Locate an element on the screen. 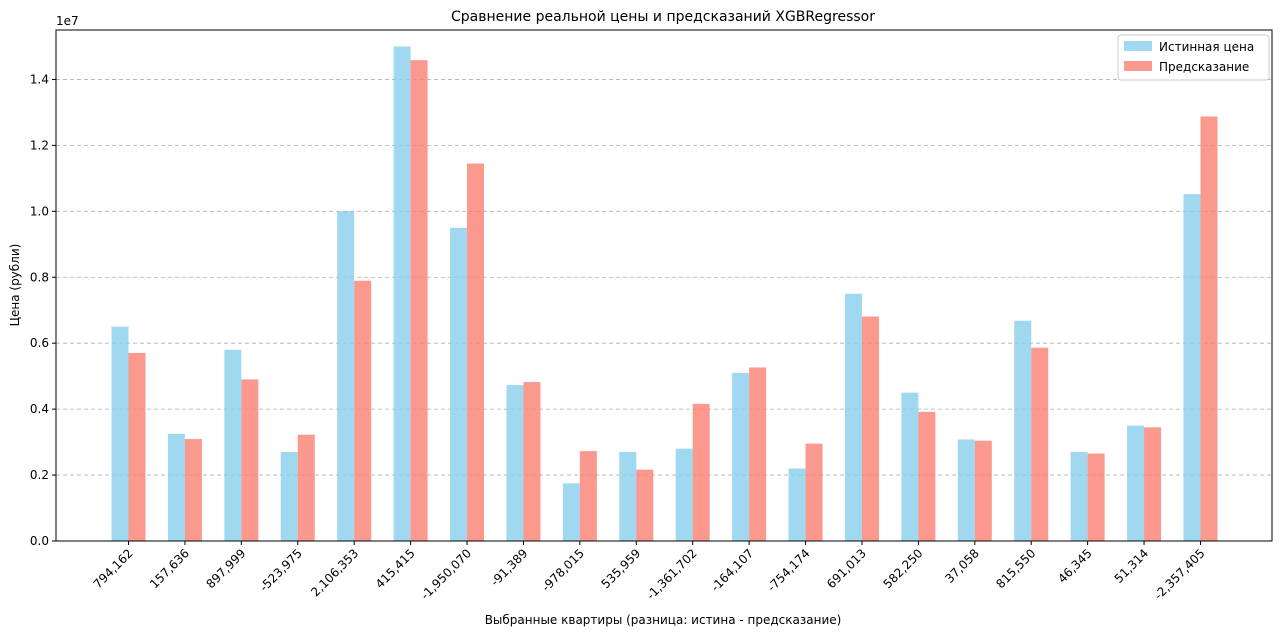 This screenshot has width=1280, height=635. x-tick-label: 157,636 is located at coordinates (169, 568).